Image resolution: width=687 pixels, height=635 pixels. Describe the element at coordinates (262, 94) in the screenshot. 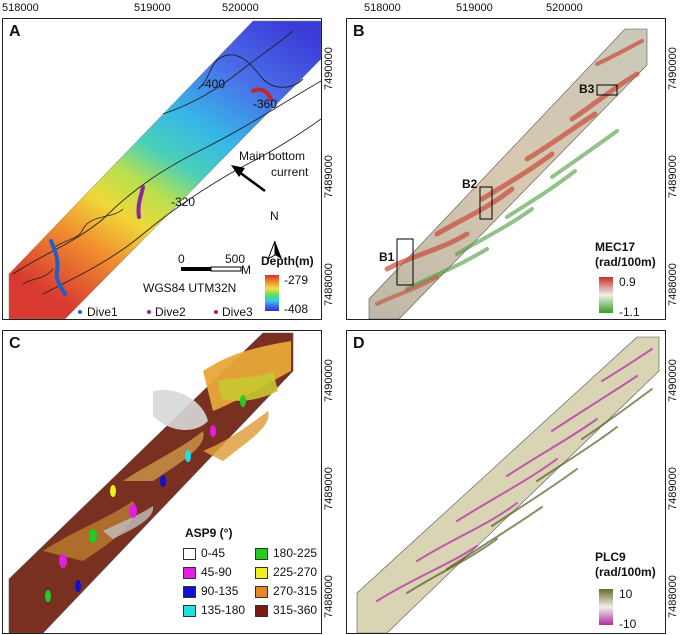

I see `dive3-track` at that location.